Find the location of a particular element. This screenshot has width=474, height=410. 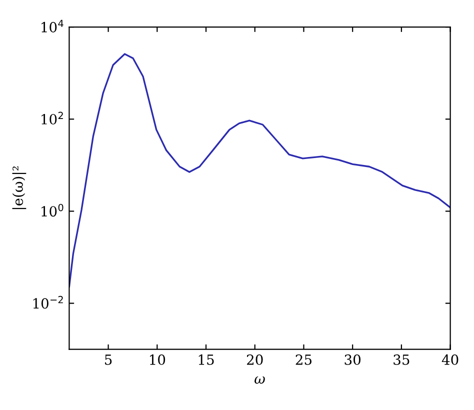

y-tick-label: 10$^{0}$ is located at coordinates (53, 210).